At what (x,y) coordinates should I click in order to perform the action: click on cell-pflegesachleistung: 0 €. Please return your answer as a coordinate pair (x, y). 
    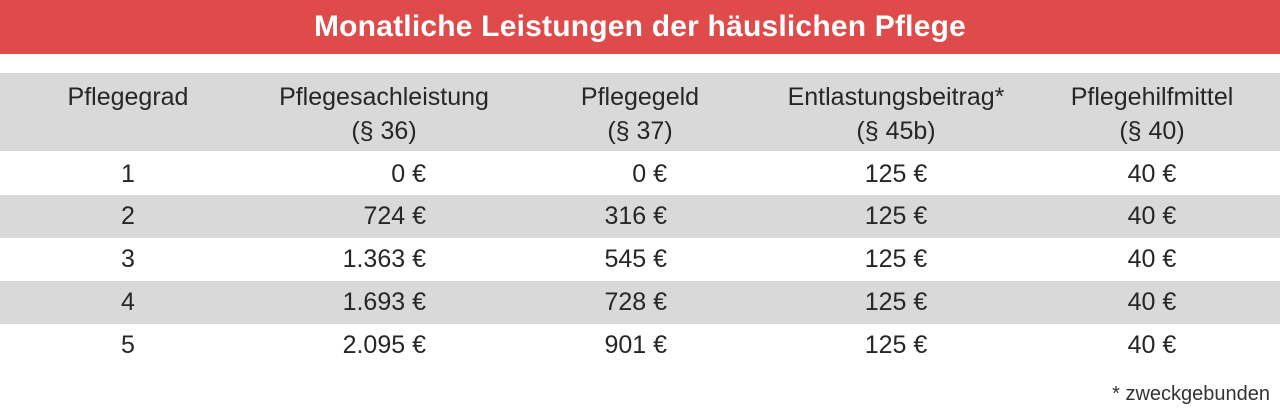
    Looking at the image, I should click on (408, 173).